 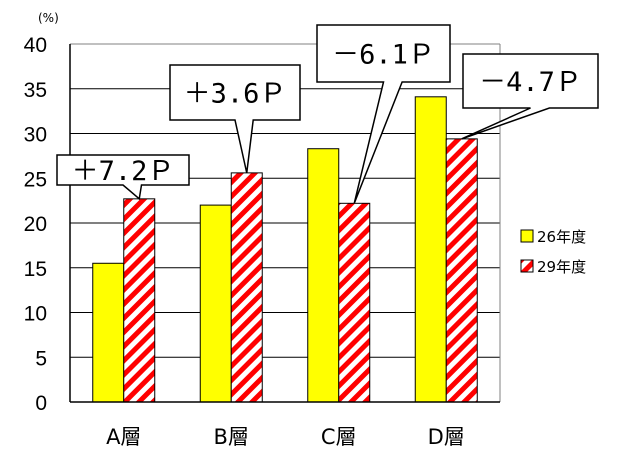 I want to click on x-category-label: D層, so click(x=446, y=437).